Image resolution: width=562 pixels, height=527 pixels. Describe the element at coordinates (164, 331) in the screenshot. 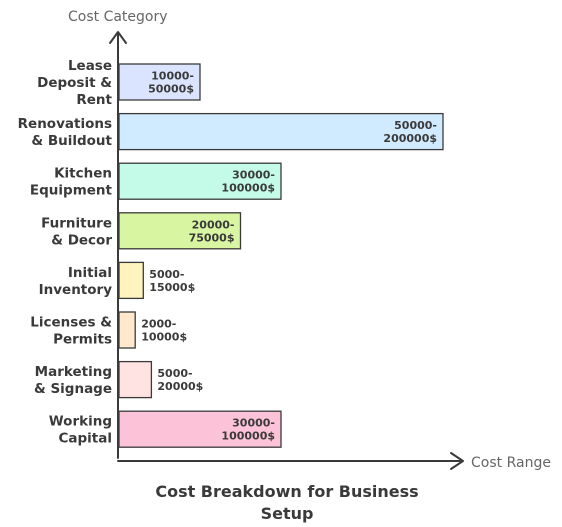

I see `data-label-5: 2000-10000$` at that location.